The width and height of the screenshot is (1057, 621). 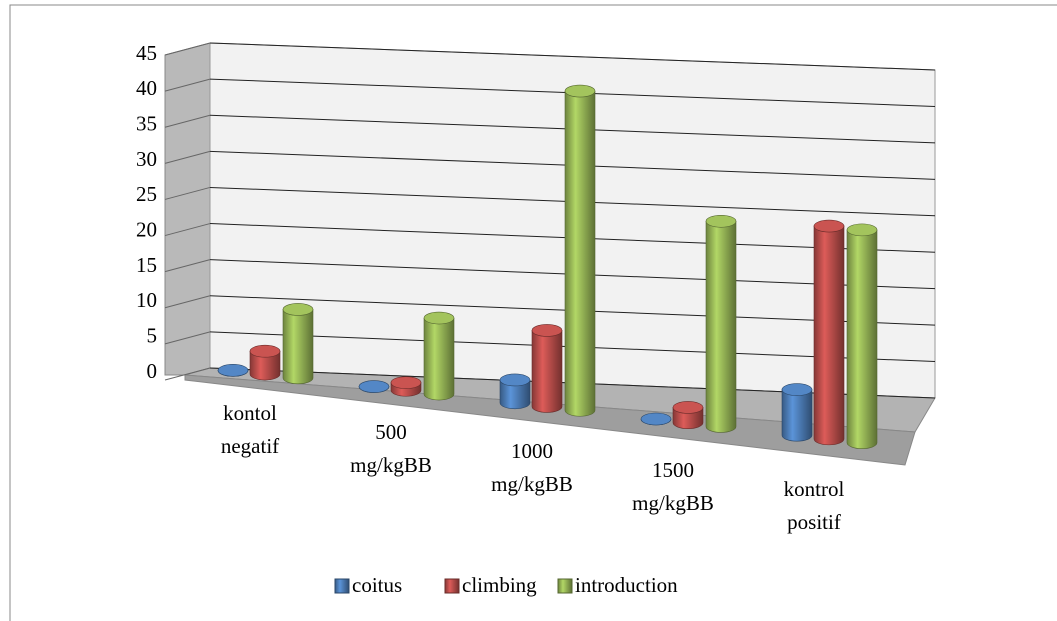 What do you see at coordinates (187, 209) in the screenshot?
I see `side-wall` at bounding box center [187, 209].